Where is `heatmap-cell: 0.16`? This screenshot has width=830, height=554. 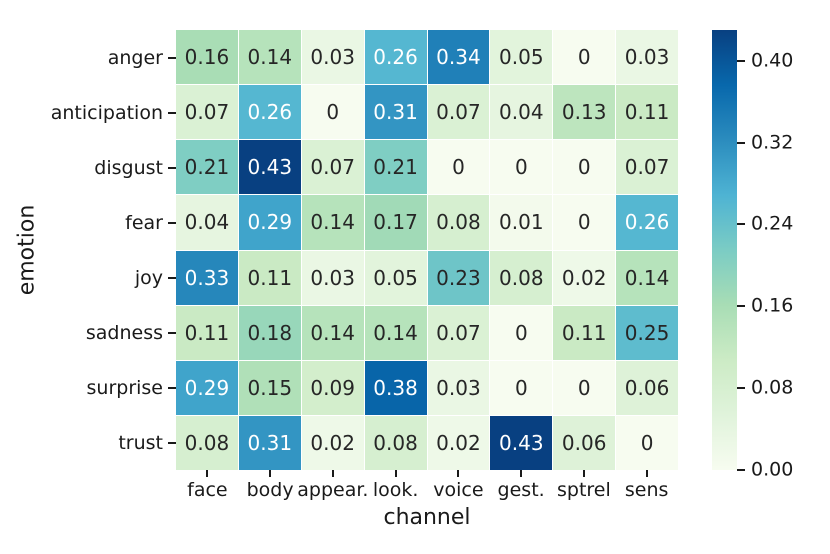 heatmap-cell: 0.16 is located at coordinates (207, 57).